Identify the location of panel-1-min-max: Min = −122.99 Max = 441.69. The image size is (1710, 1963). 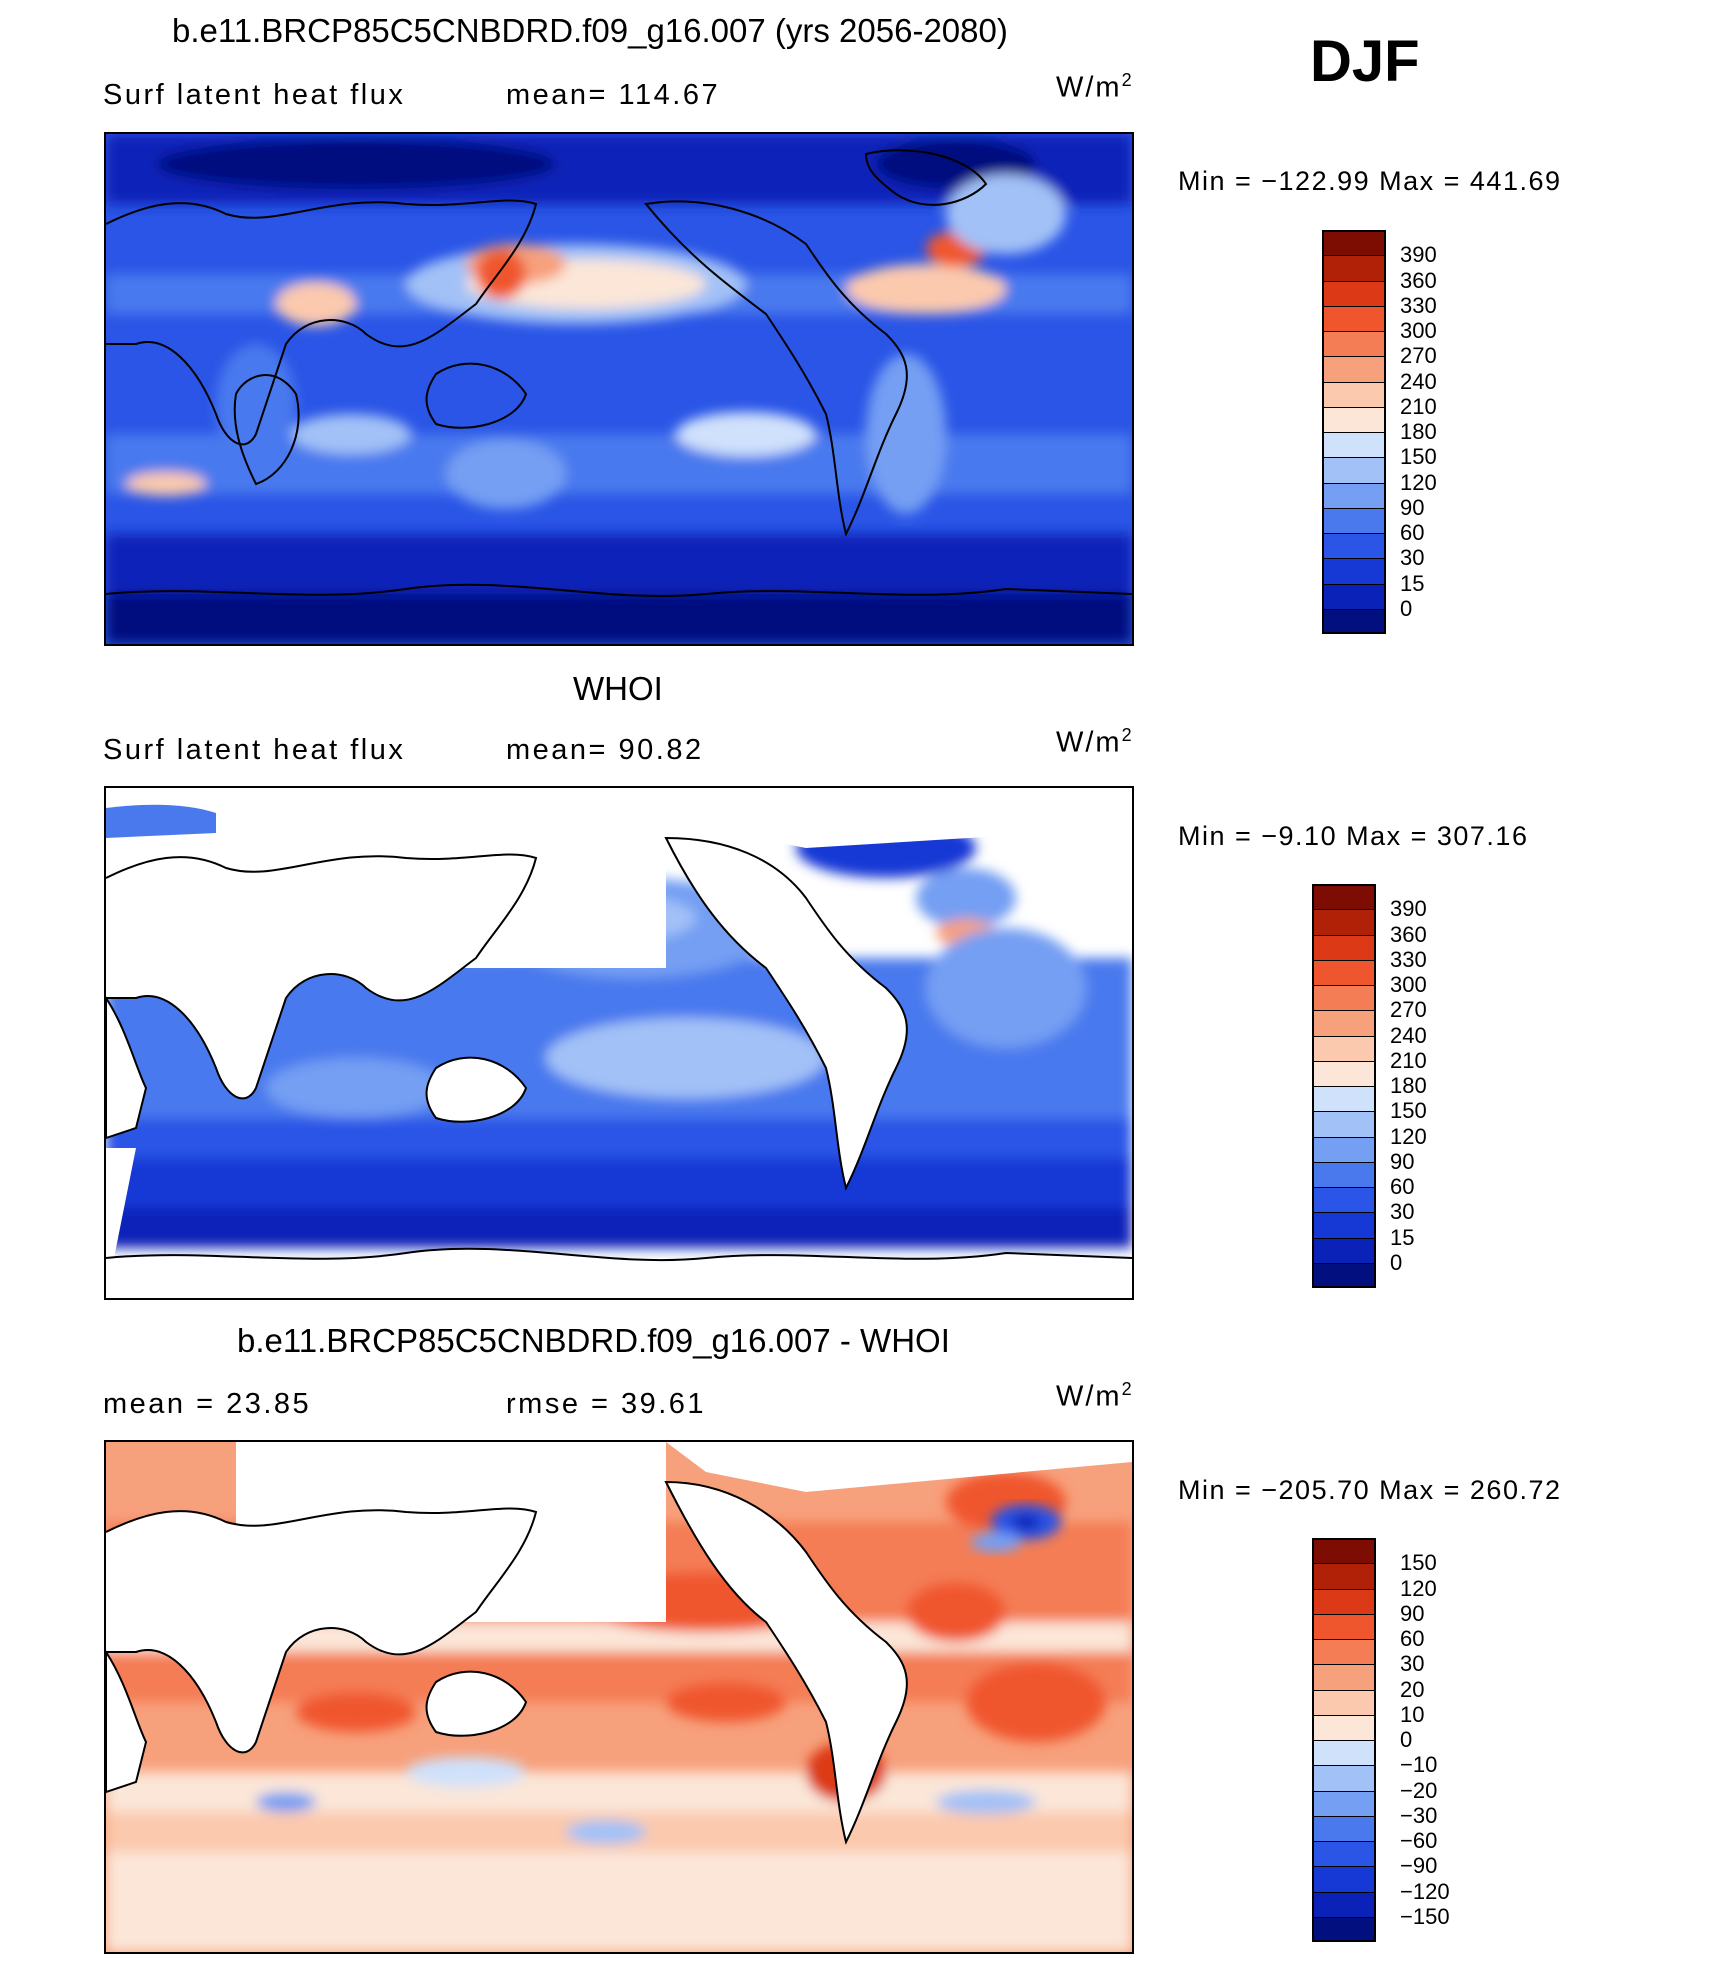
(1370, 181).